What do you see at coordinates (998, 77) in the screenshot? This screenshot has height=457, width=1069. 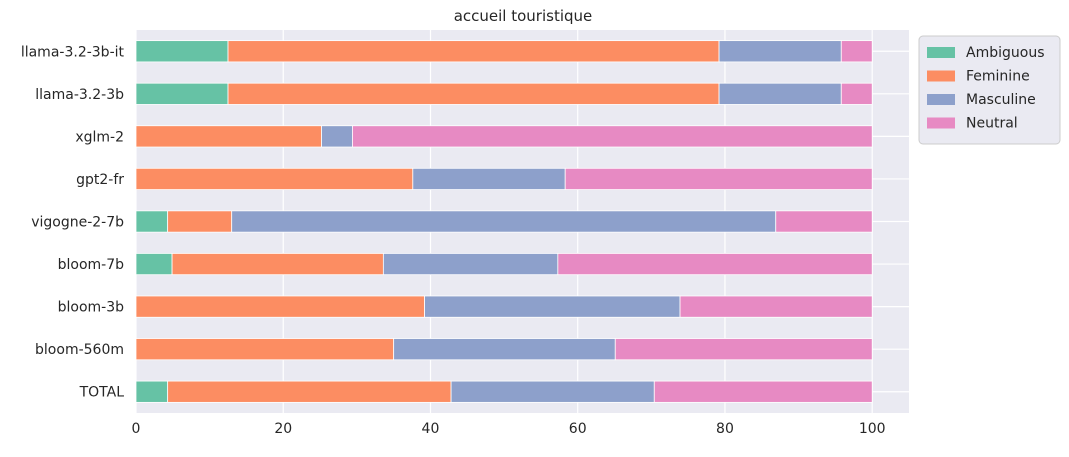 I see `legend-label: Feminine` at bounding box center [998, 77].